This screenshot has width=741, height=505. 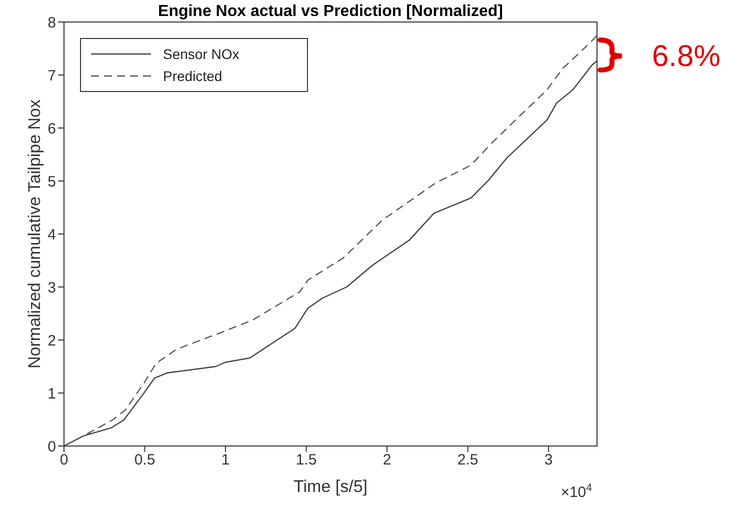 I want to click on x-tick-label: 1.5, so click(x=306, y=460).